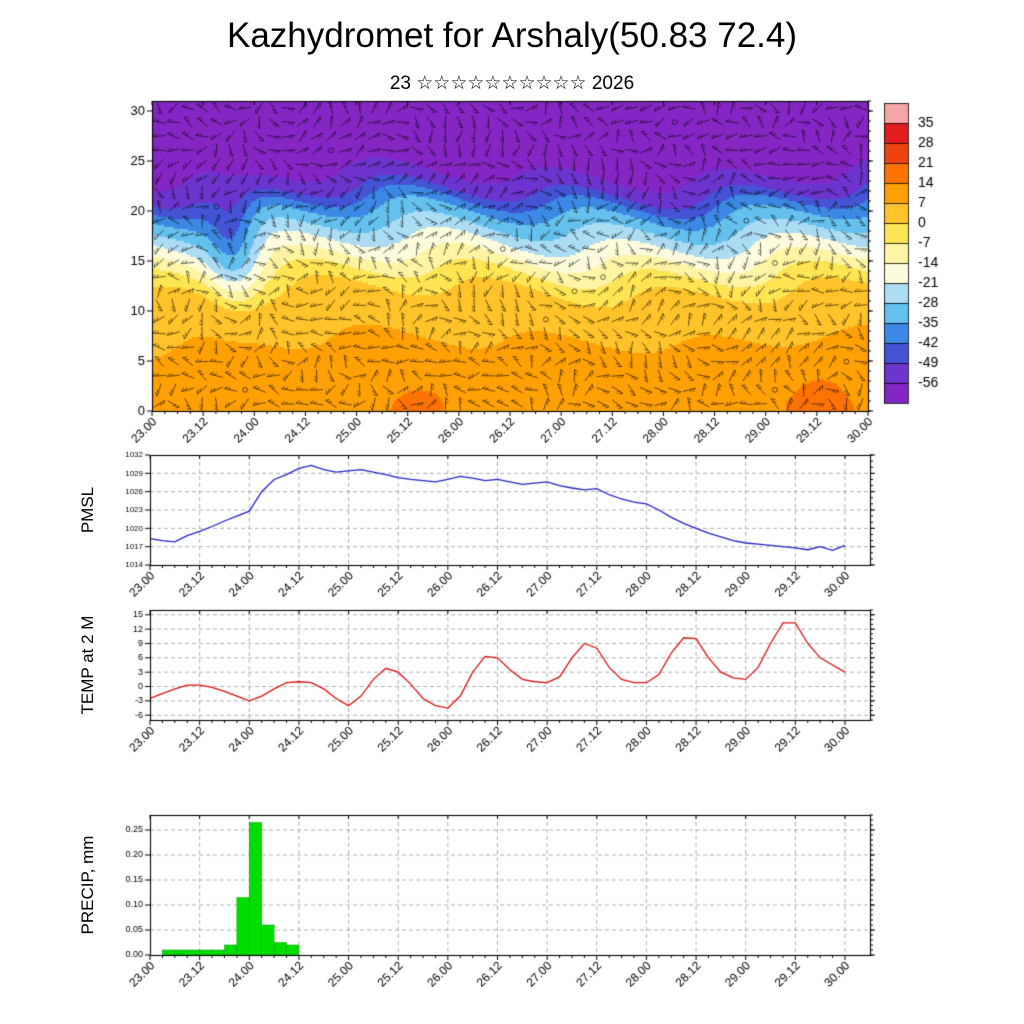 The width and height of the screenshot is (1024, 1024). Describe the element at coordinates (501, 529) in the screenshot. I see `pmsl-canvas` at that location.